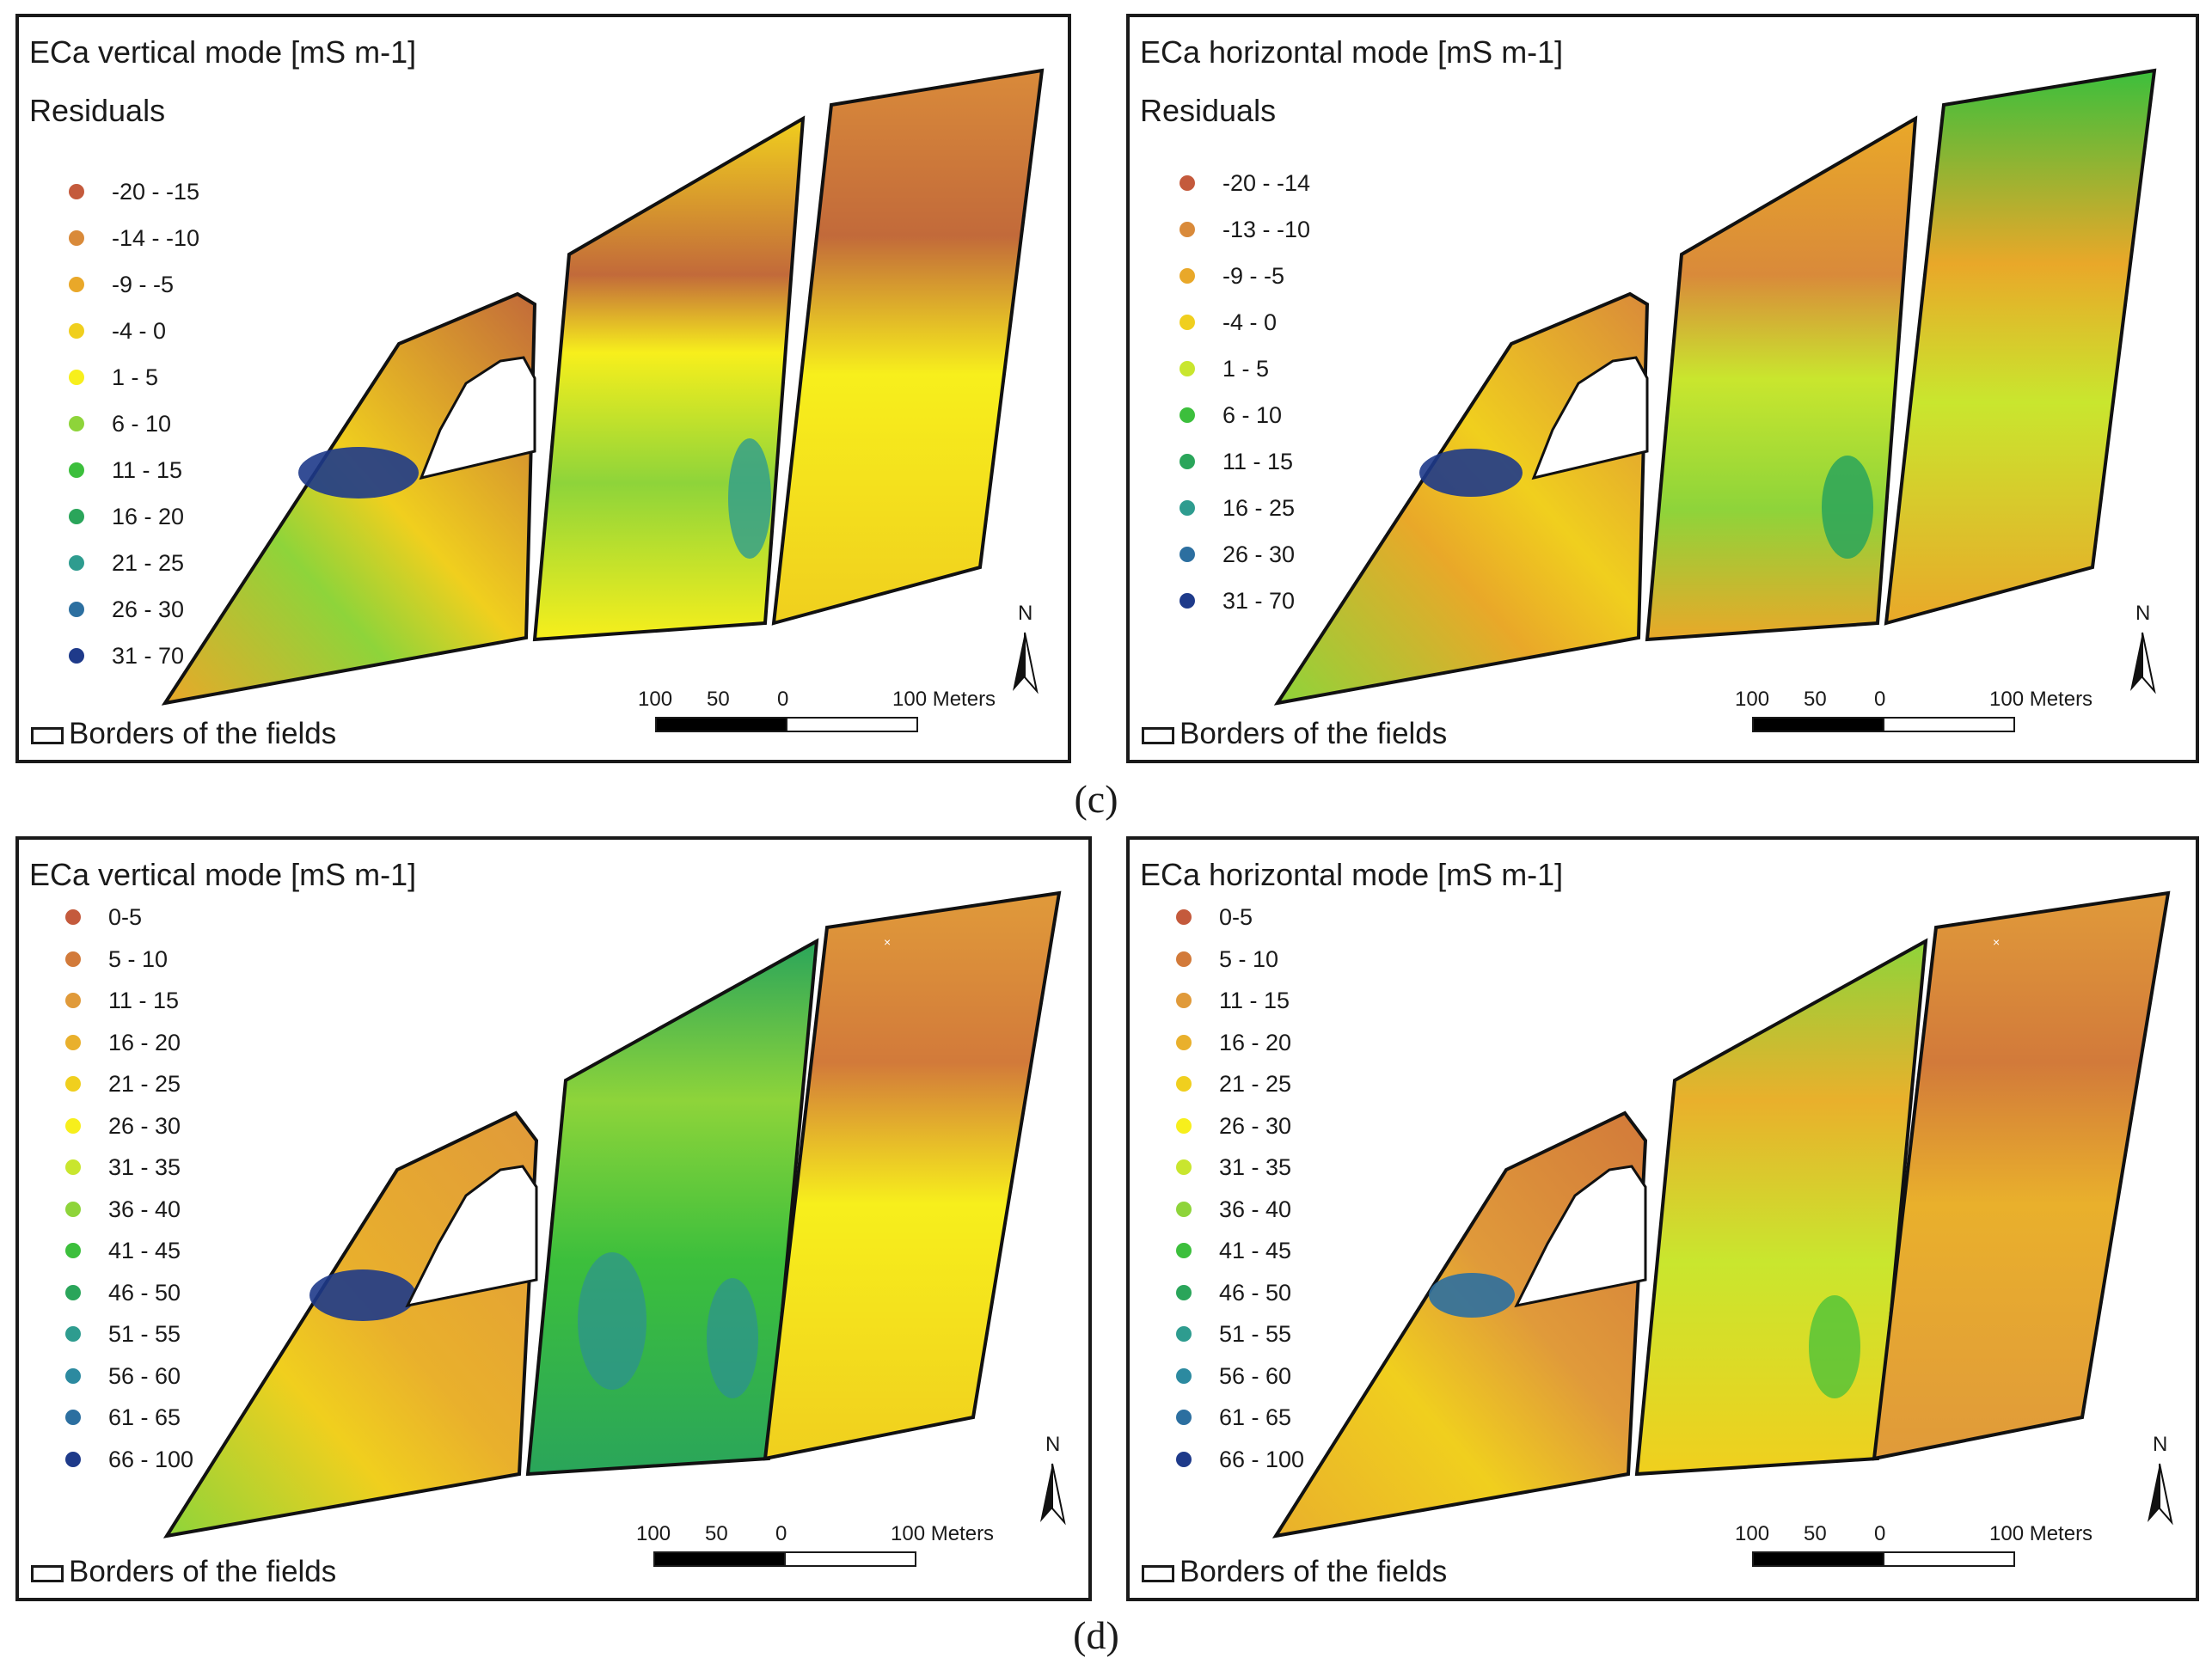 The image size is (2212, 1670). I want to click on figure-caption-c: (c), so click(1096, 799).